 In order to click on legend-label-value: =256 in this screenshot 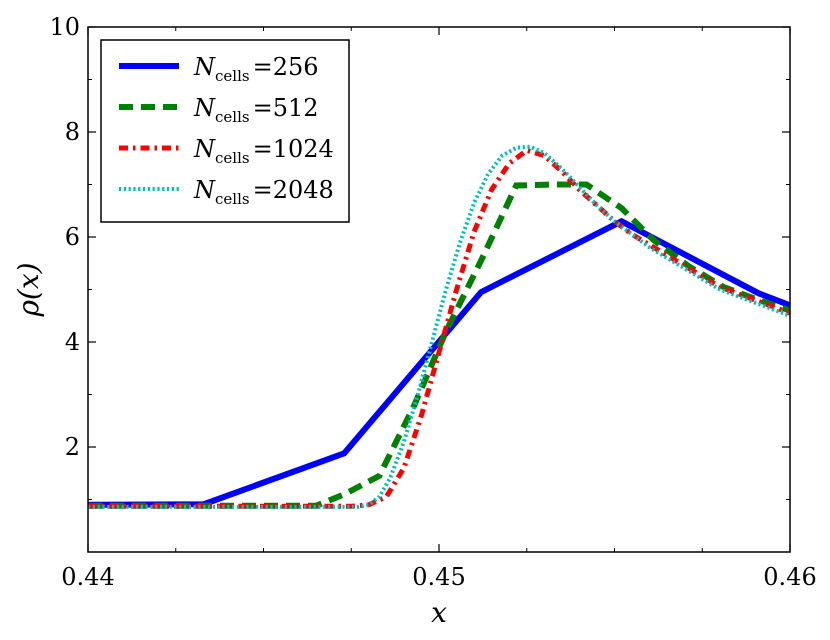, I will do `click(286, 67)`.